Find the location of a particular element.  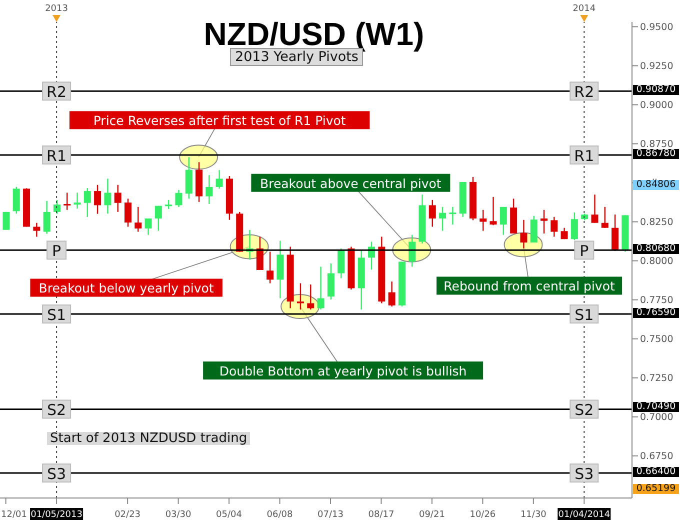

ref-line-label: R1 is located at coordinates (56, 155).